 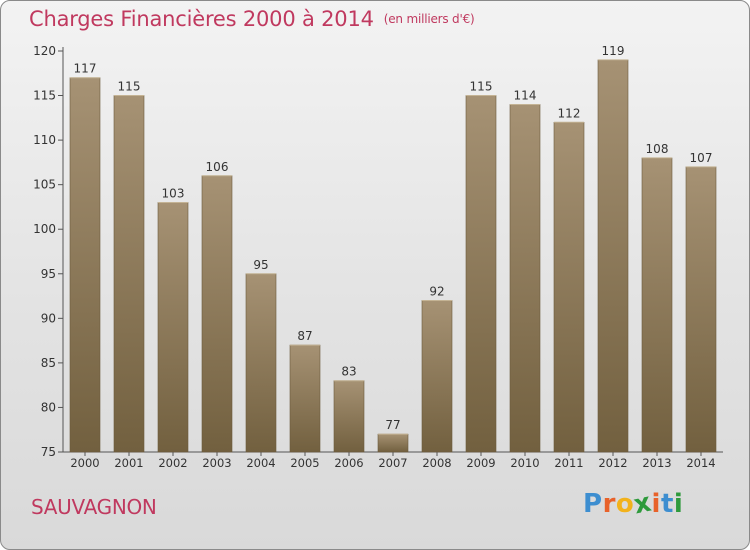 I want to click on y-tick-label: 110, so click(x=44, y=140).